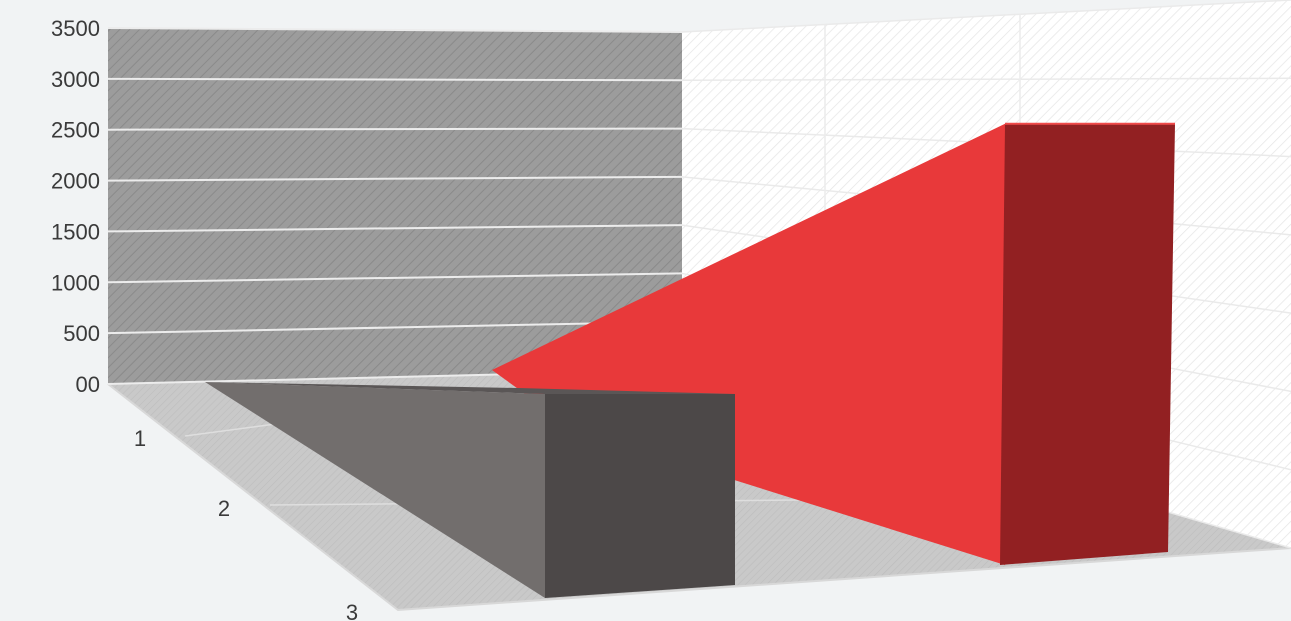  I want to click on depth-tick-label: 3, so click(352, 610).